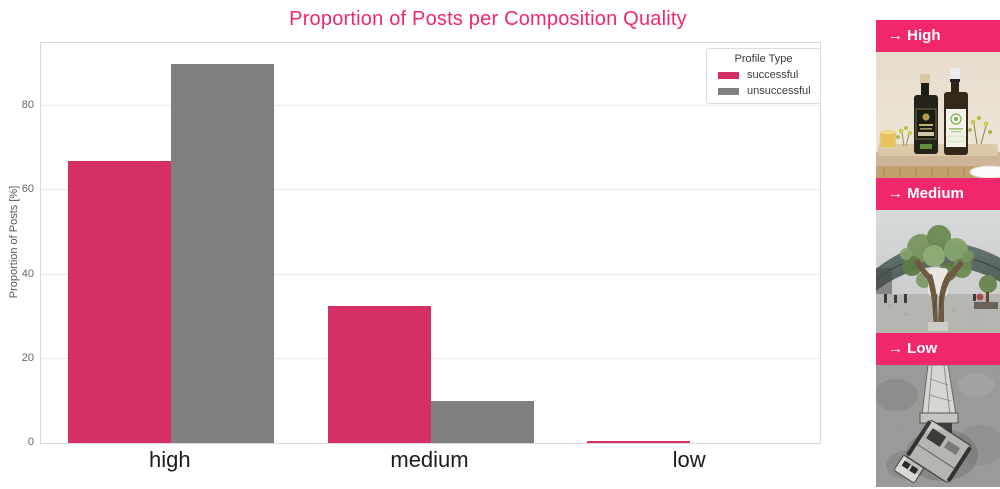 Image resolution: width=1000 pixels, height=489 pixels. What do you see at coordinates (222, 253) in the screenshot?
I see `bar-unsuccessful-high` at bounding box center [222, 253].